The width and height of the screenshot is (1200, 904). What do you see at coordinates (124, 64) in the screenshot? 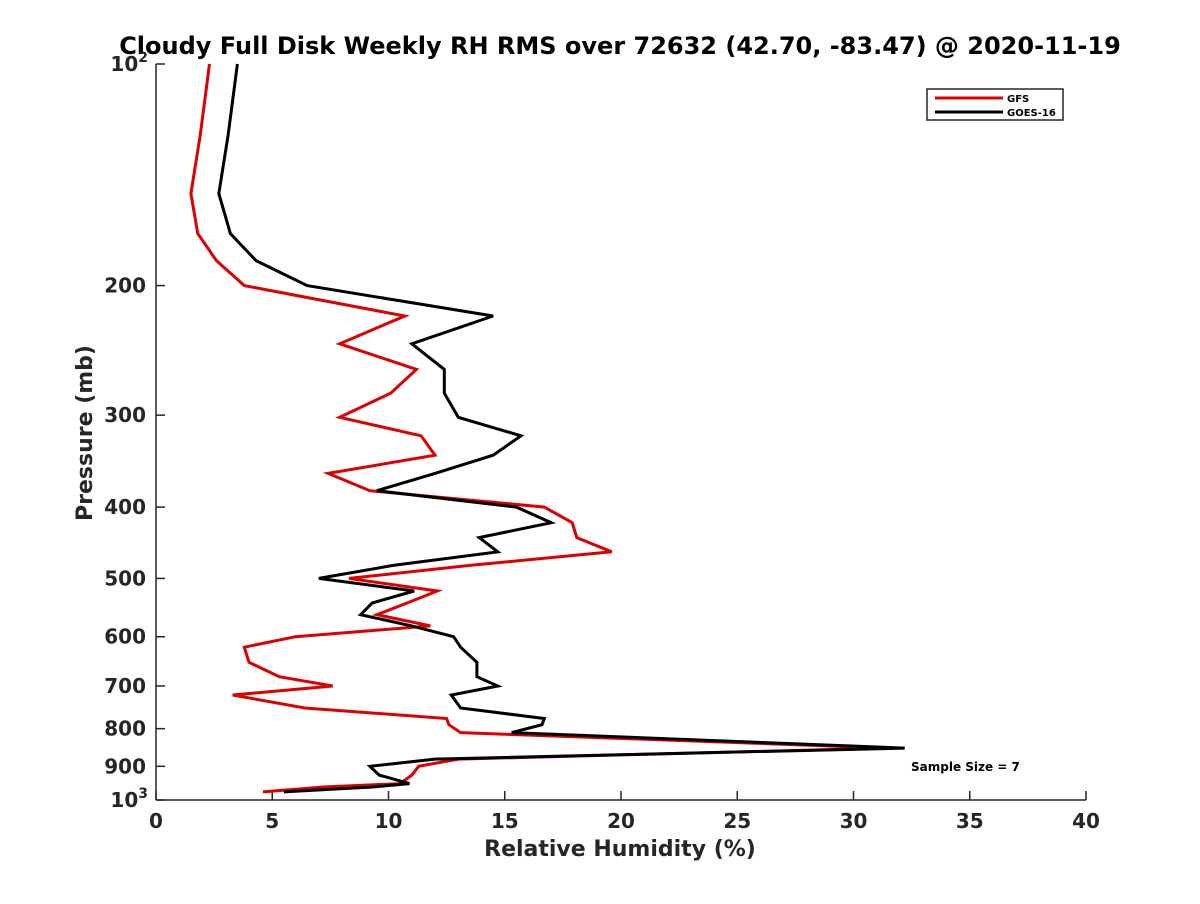
I see `y-tick-label-base-0: 10` at bounding box center [124, 64].